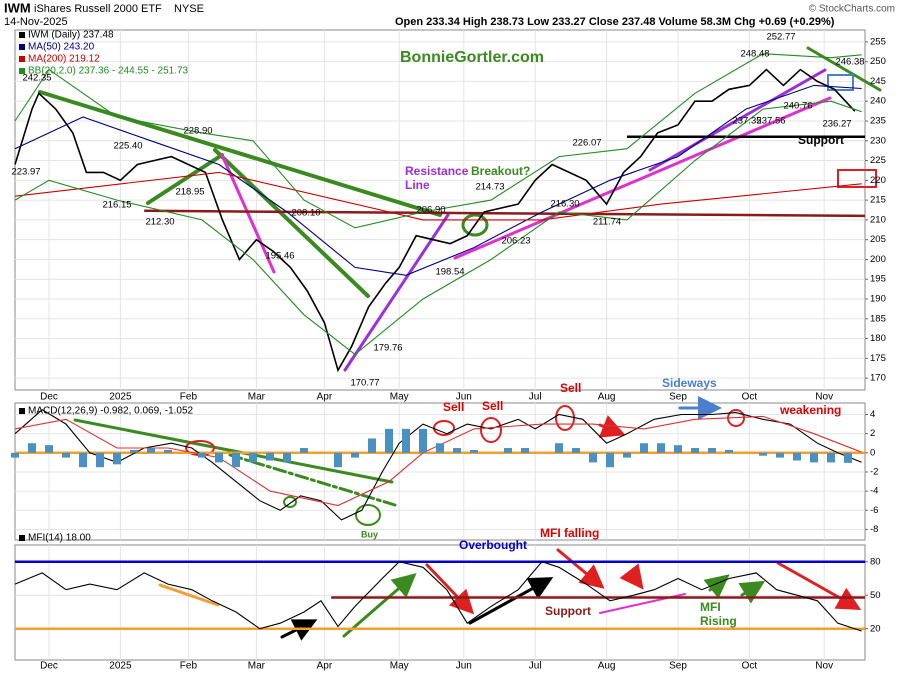  Describe the element at coordinates (564, 204) in the screenshot. I see `price-label: 216.30` at that location.